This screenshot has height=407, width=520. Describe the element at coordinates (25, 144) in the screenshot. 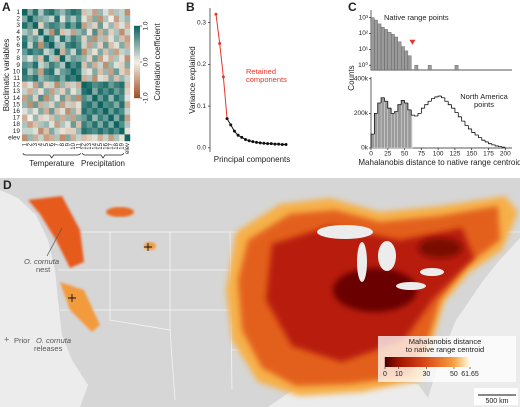

I see `col-label: 1` at that location.